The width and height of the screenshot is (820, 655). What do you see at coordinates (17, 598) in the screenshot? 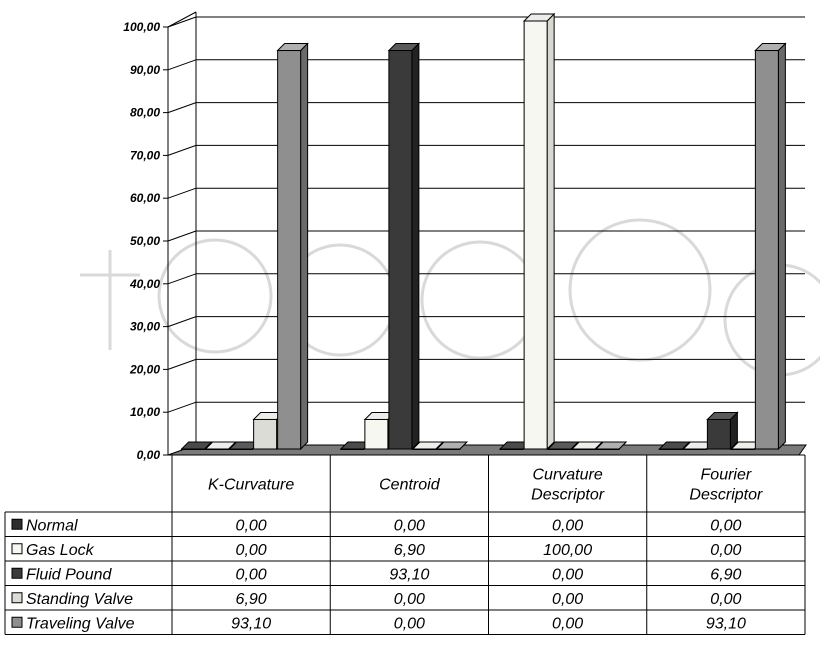
I see `legend-key-standing-valve` at bounding box center [17, 598].